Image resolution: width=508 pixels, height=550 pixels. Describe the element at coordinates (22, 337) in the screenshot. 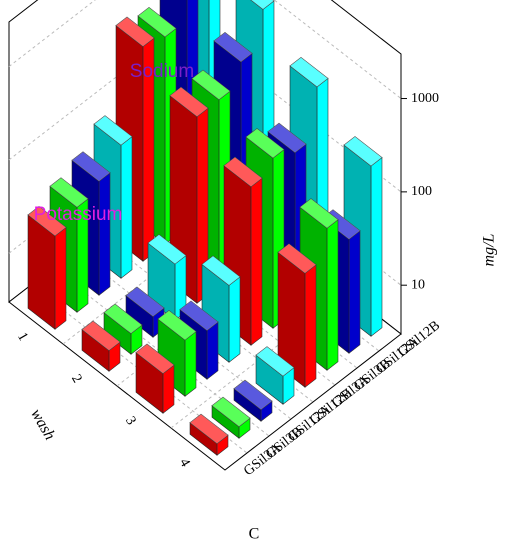

I see `x-tick-label: 1` at that location.